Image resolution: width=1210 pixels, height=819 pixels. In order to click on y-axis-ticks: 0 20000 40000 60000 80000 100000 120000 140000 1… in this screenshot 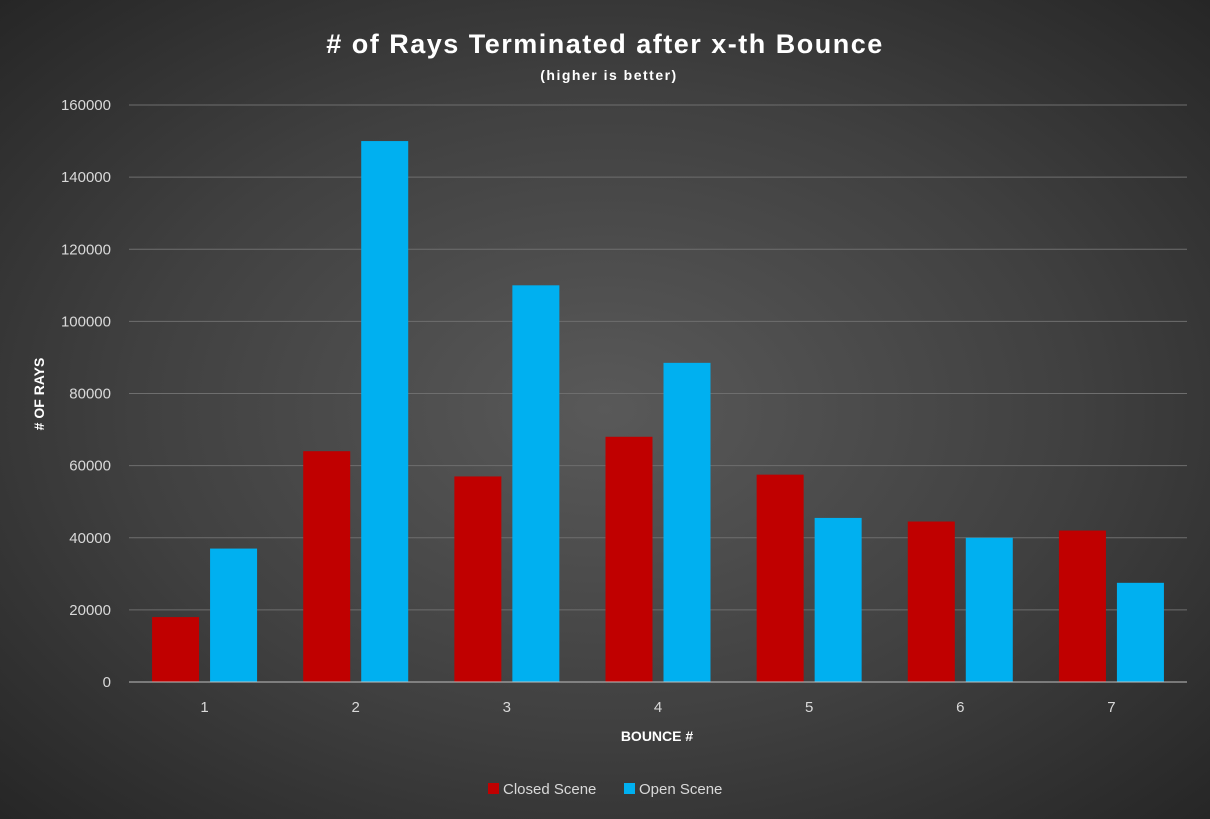, I will do `click(86, 394)`.